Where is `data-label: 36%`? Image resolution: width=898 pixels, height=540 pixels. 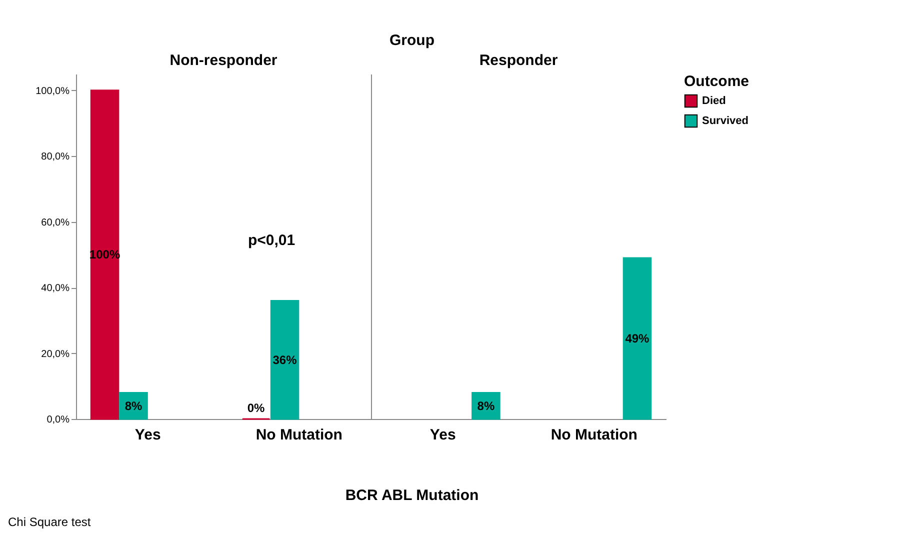 data-label: 36% is located at coordinates (285, 359).